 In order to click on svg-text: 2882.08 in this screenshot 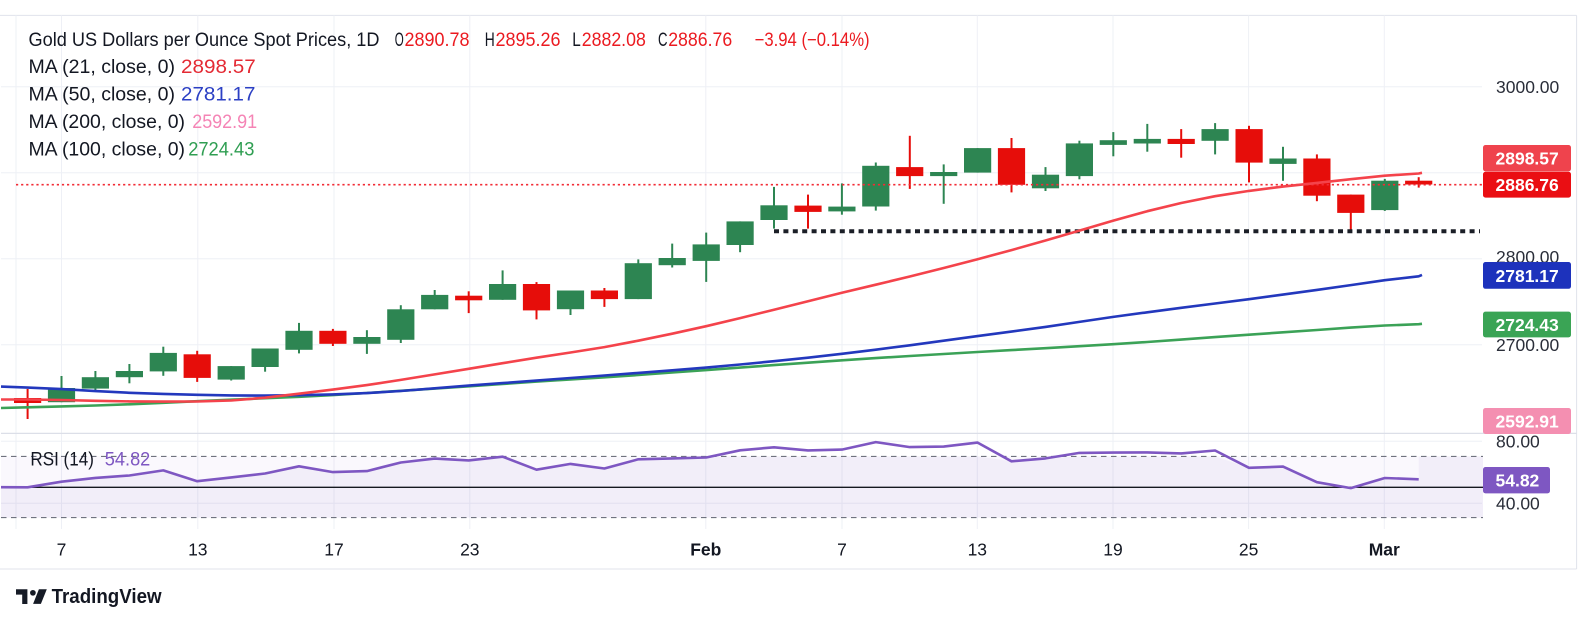, I will do `click(614, 40)`.